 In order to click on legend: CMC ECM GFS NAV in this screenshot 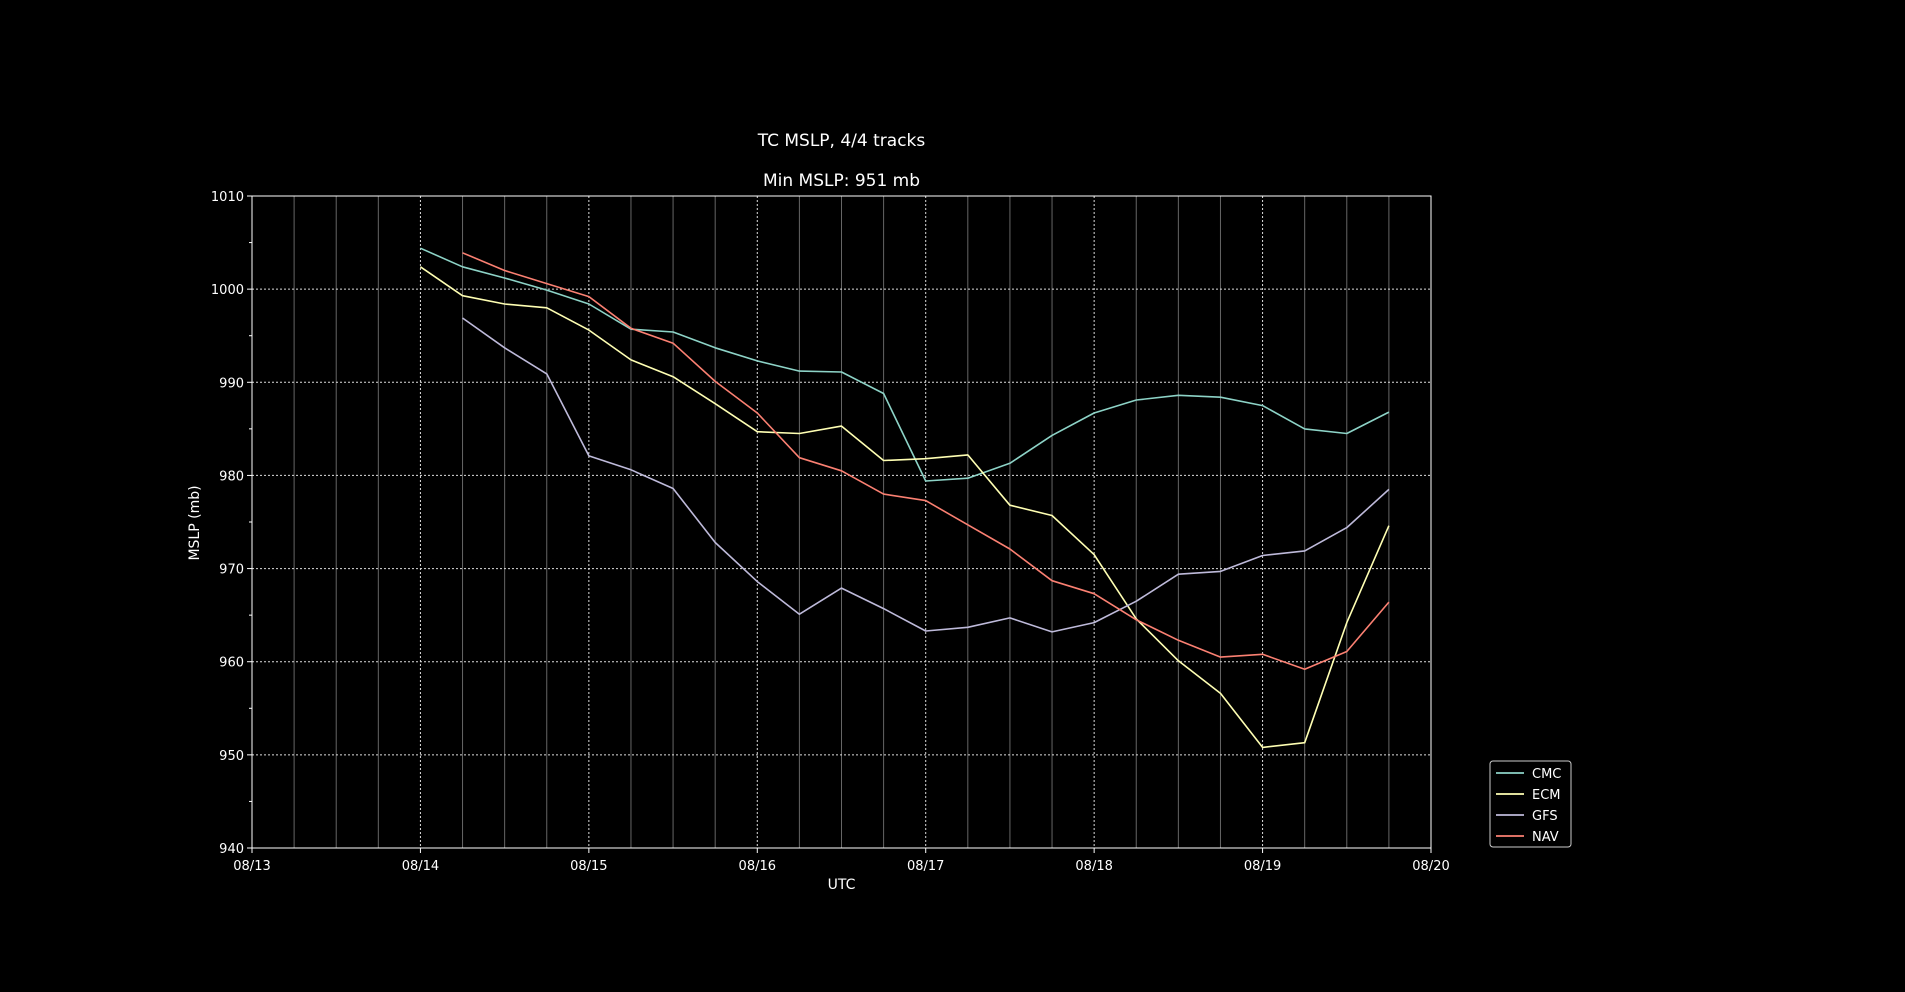, I will do `click(1530, 804)`.